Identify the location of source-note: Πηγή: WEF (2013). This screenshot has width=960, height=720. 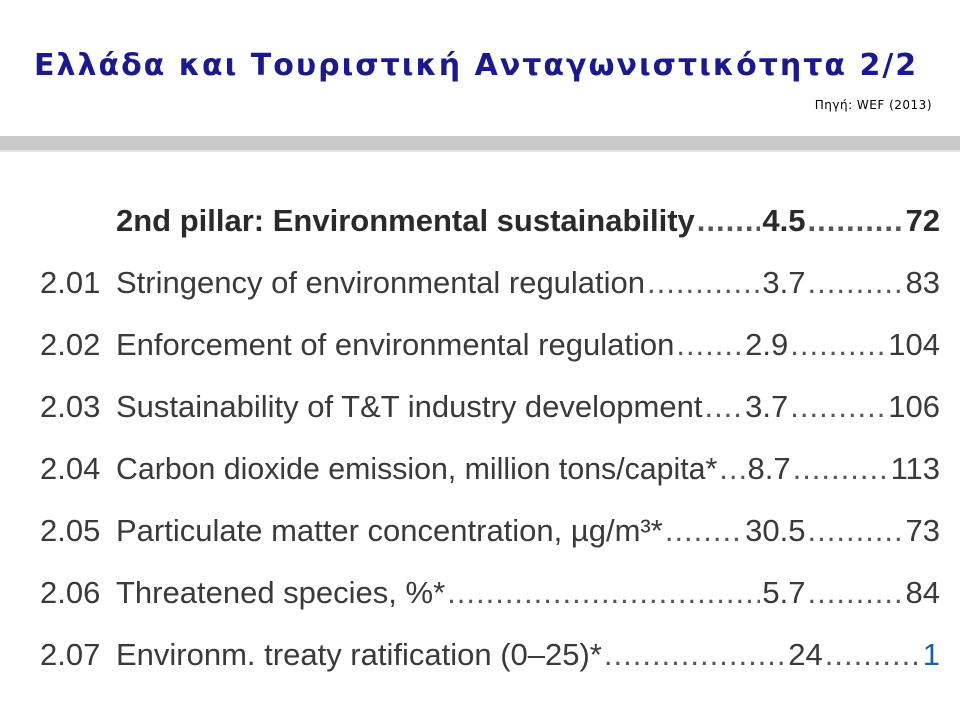
(873, 105).